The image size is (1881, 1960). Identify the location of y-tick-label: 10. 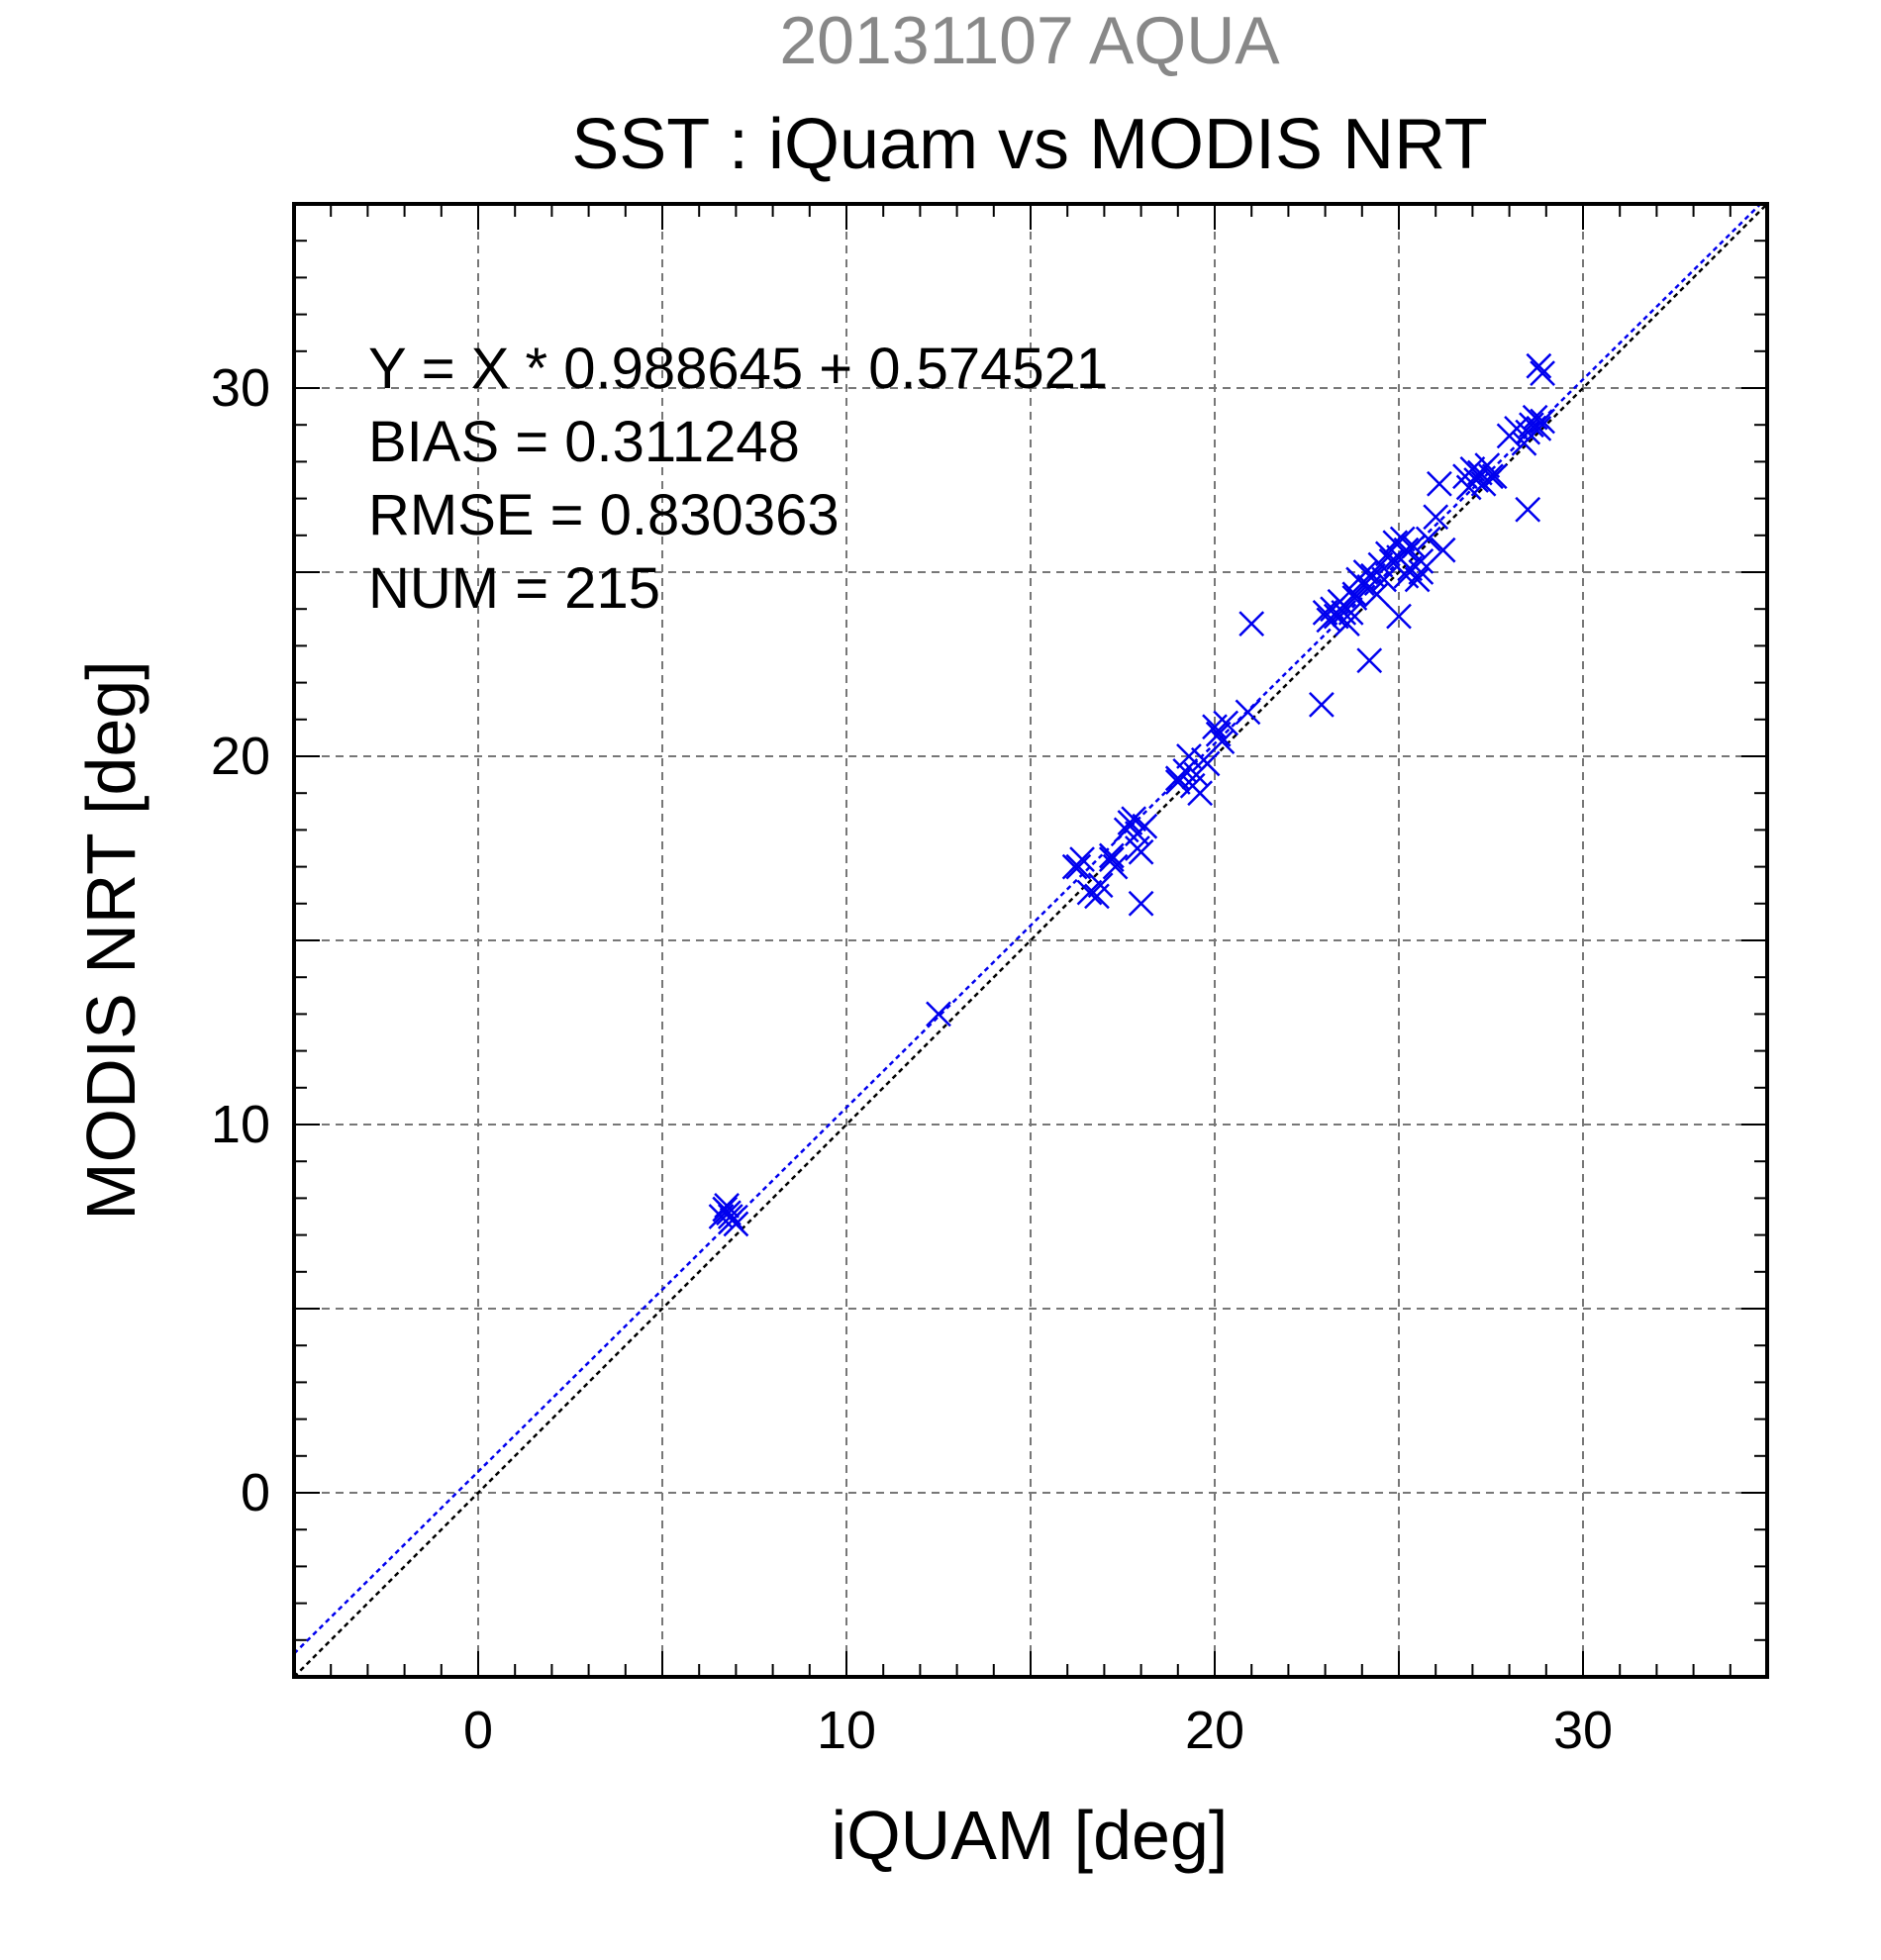
(241, 1124).